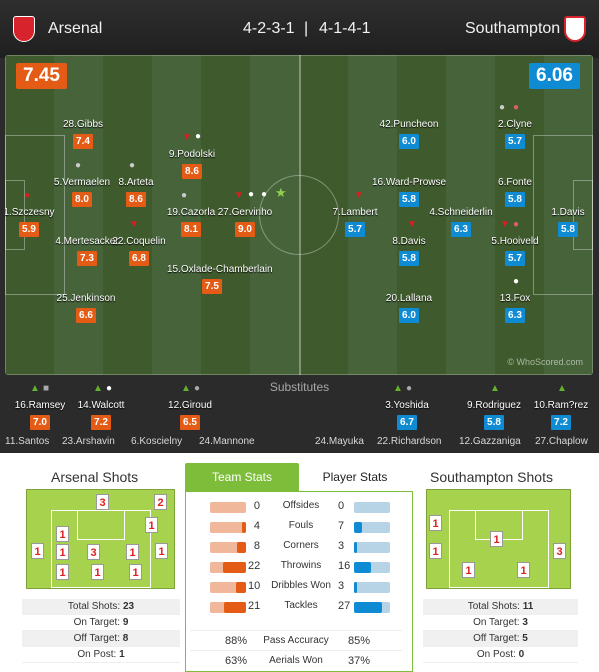  I want to click on home-stat-bar, so click(228, 587).